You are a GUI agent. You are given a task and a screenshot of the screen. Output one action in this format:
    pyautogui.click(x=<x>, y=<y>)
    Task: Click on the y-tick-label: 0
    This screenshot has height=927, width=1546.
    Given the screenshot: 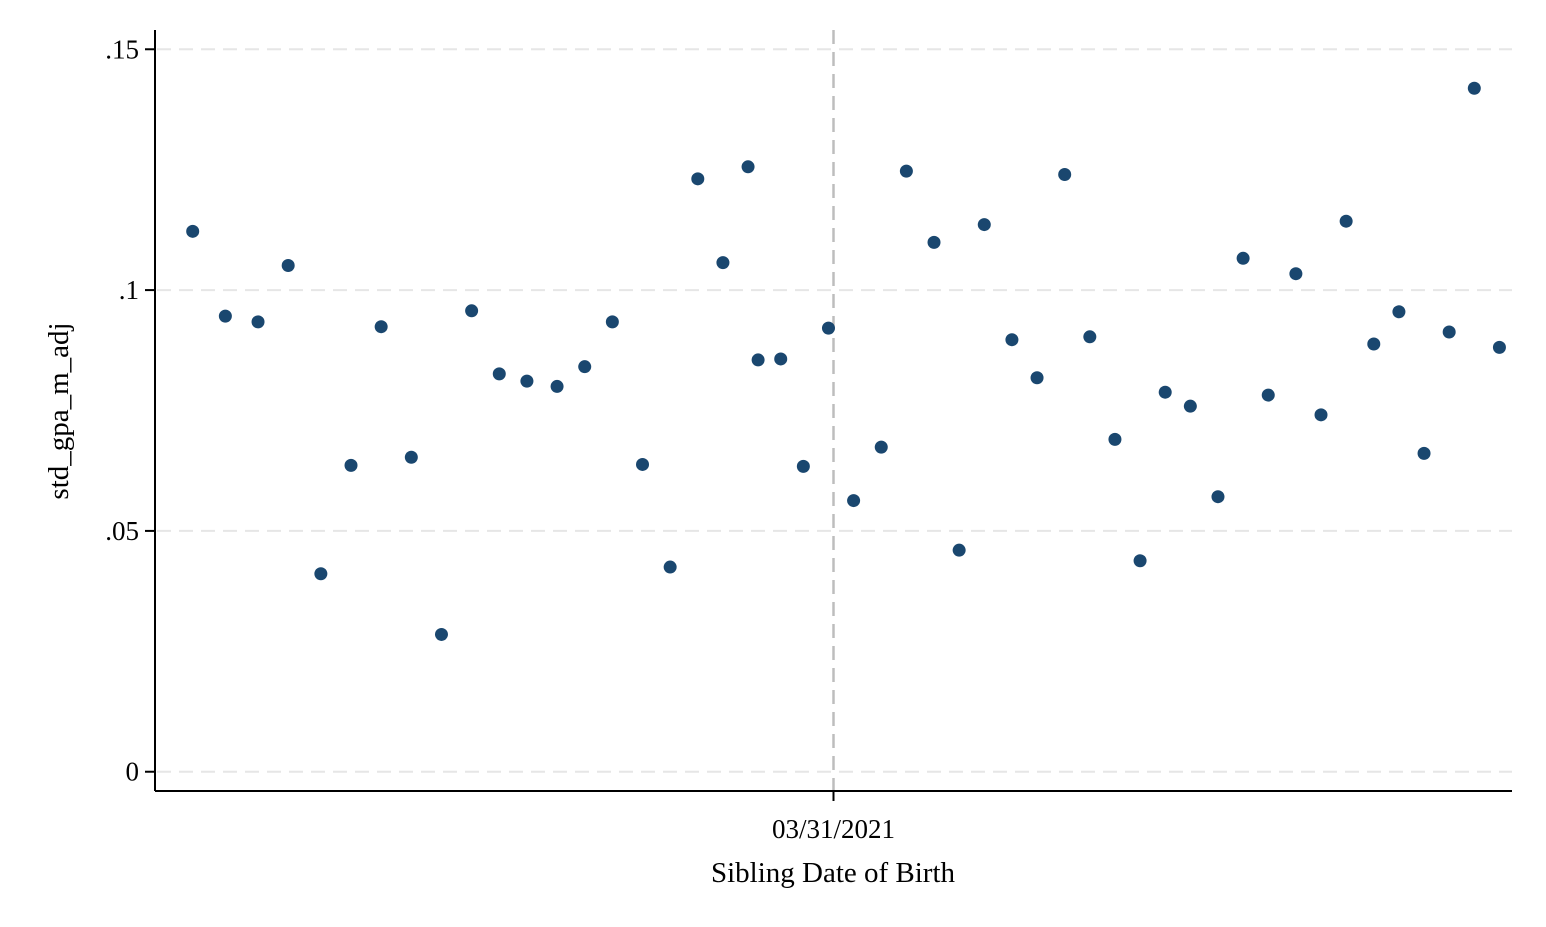 What is the action you would take?
    pyautogui.click(x=133, y=772)
    